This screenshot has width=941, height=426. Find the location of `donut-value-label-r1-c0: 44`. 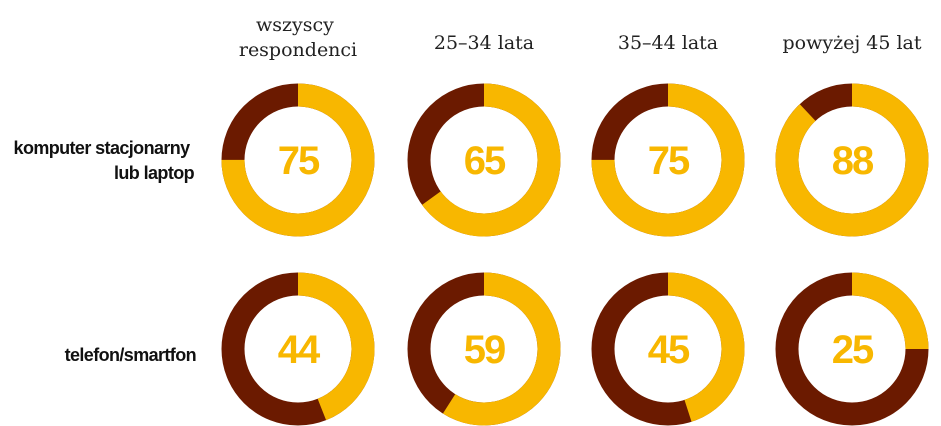

donut-value-label-r1-c0: 44 is located at coordinates (299, 350).